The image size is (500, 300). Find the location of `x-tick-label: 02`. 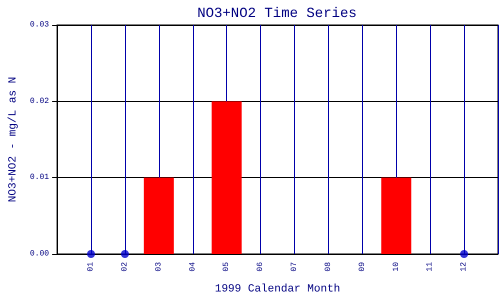

x-tick-label: 02 is located at coordinates (125, 267).